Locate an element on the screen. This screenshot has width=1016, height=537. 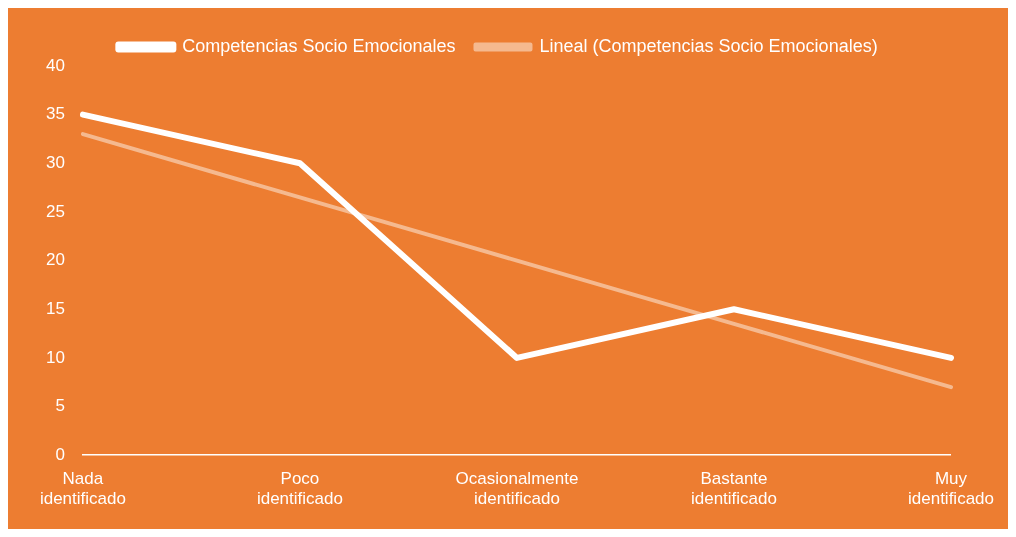
y-tick-label: 25 is located at coordinates (55, 211).